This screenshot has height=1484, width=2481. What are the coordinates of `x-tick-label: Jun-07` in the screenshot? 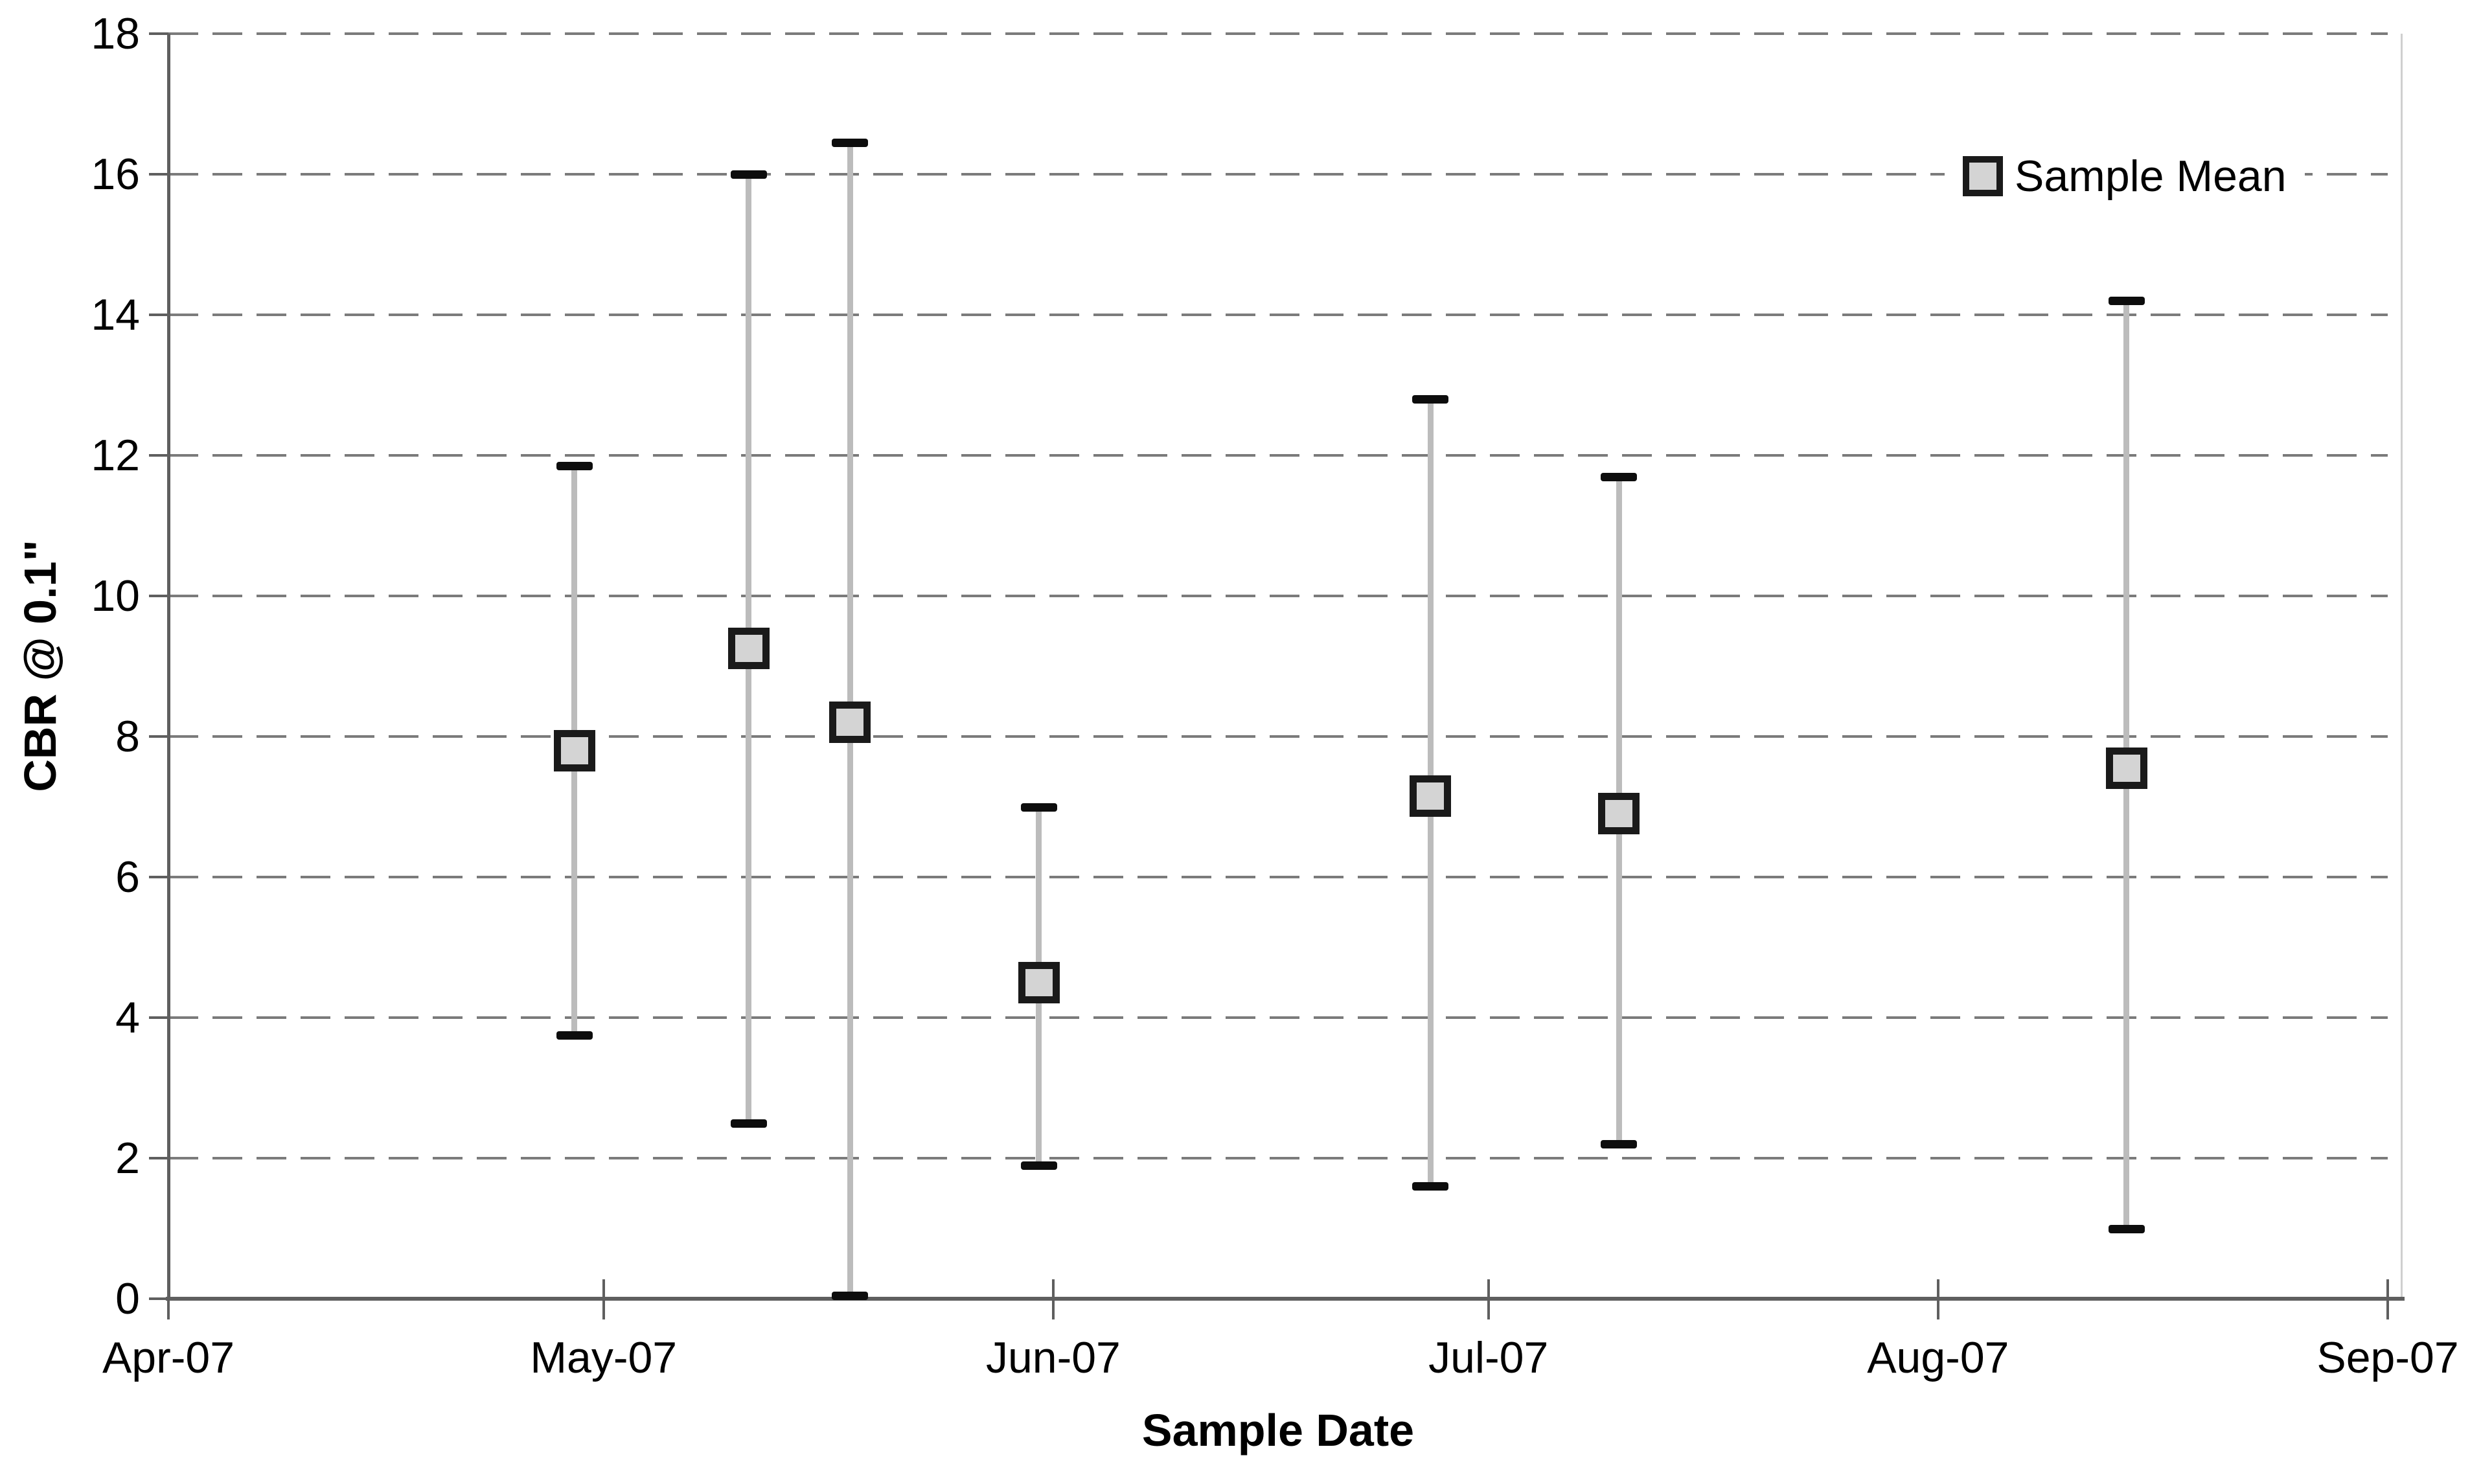 It's located at (1053, 1357).